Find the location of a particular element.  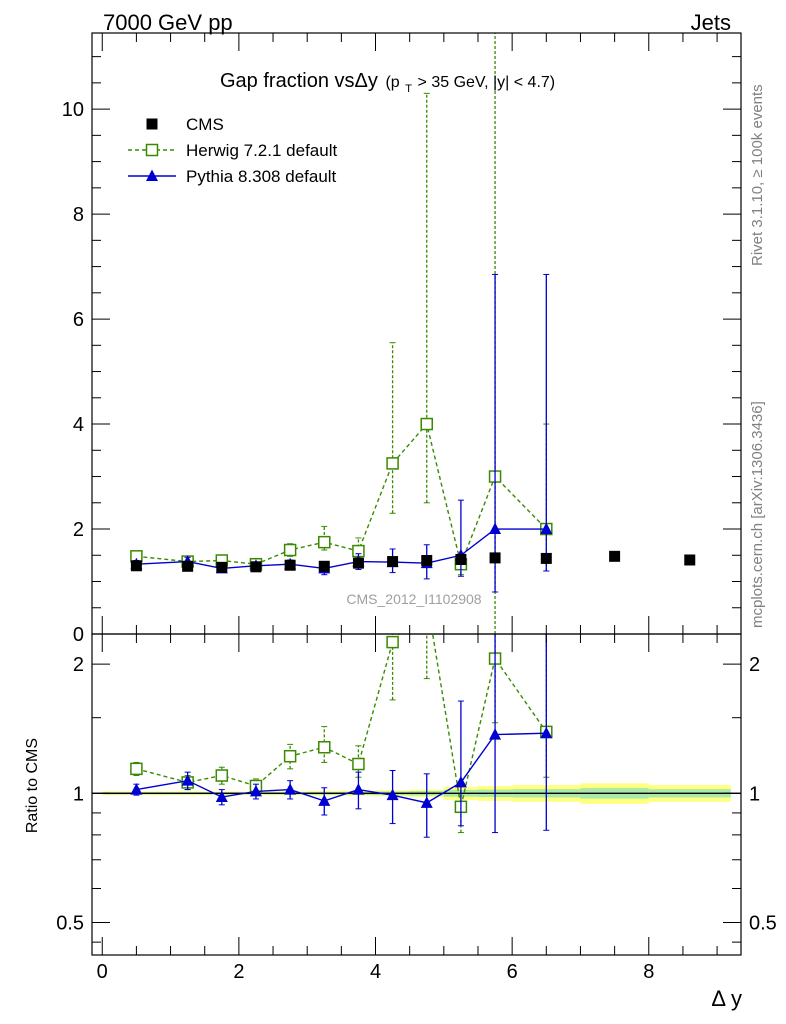

ratio-xtick-label: 2 is located at coordinates (238, 972).